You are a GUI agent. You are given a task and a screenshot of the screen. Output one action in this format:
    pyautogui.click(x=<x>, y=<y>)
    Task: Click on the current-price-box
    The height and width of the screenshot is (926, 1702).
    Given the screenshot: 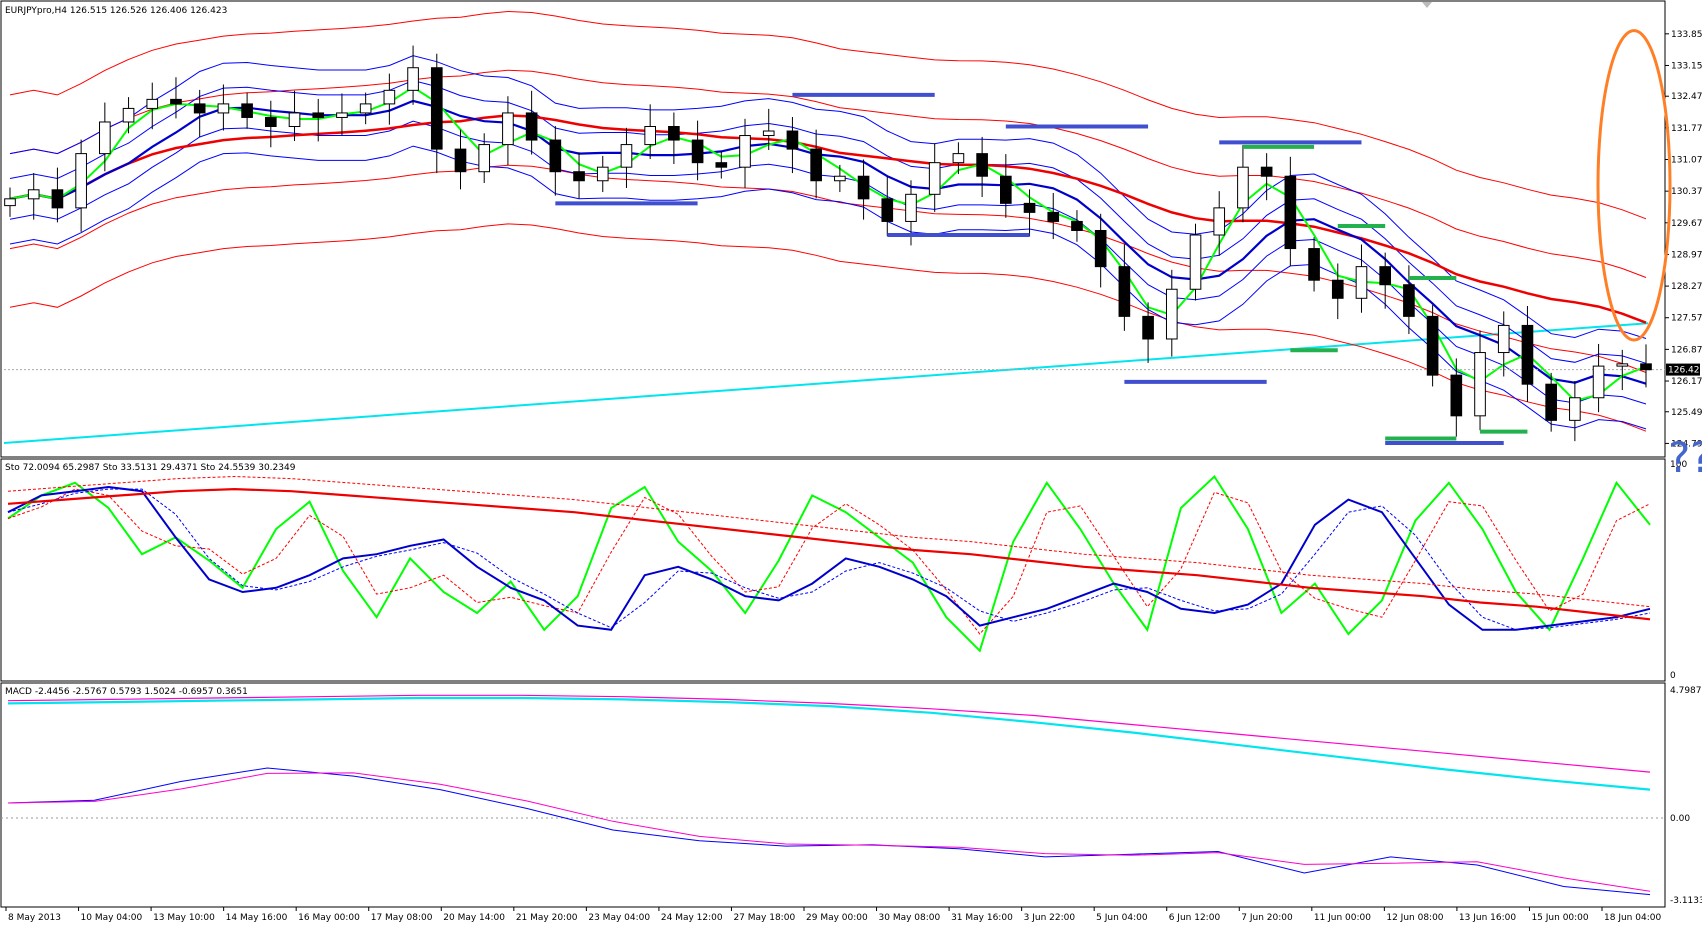 What is the action you would take?
    pyautogui.click(x=1683, y=369)
    